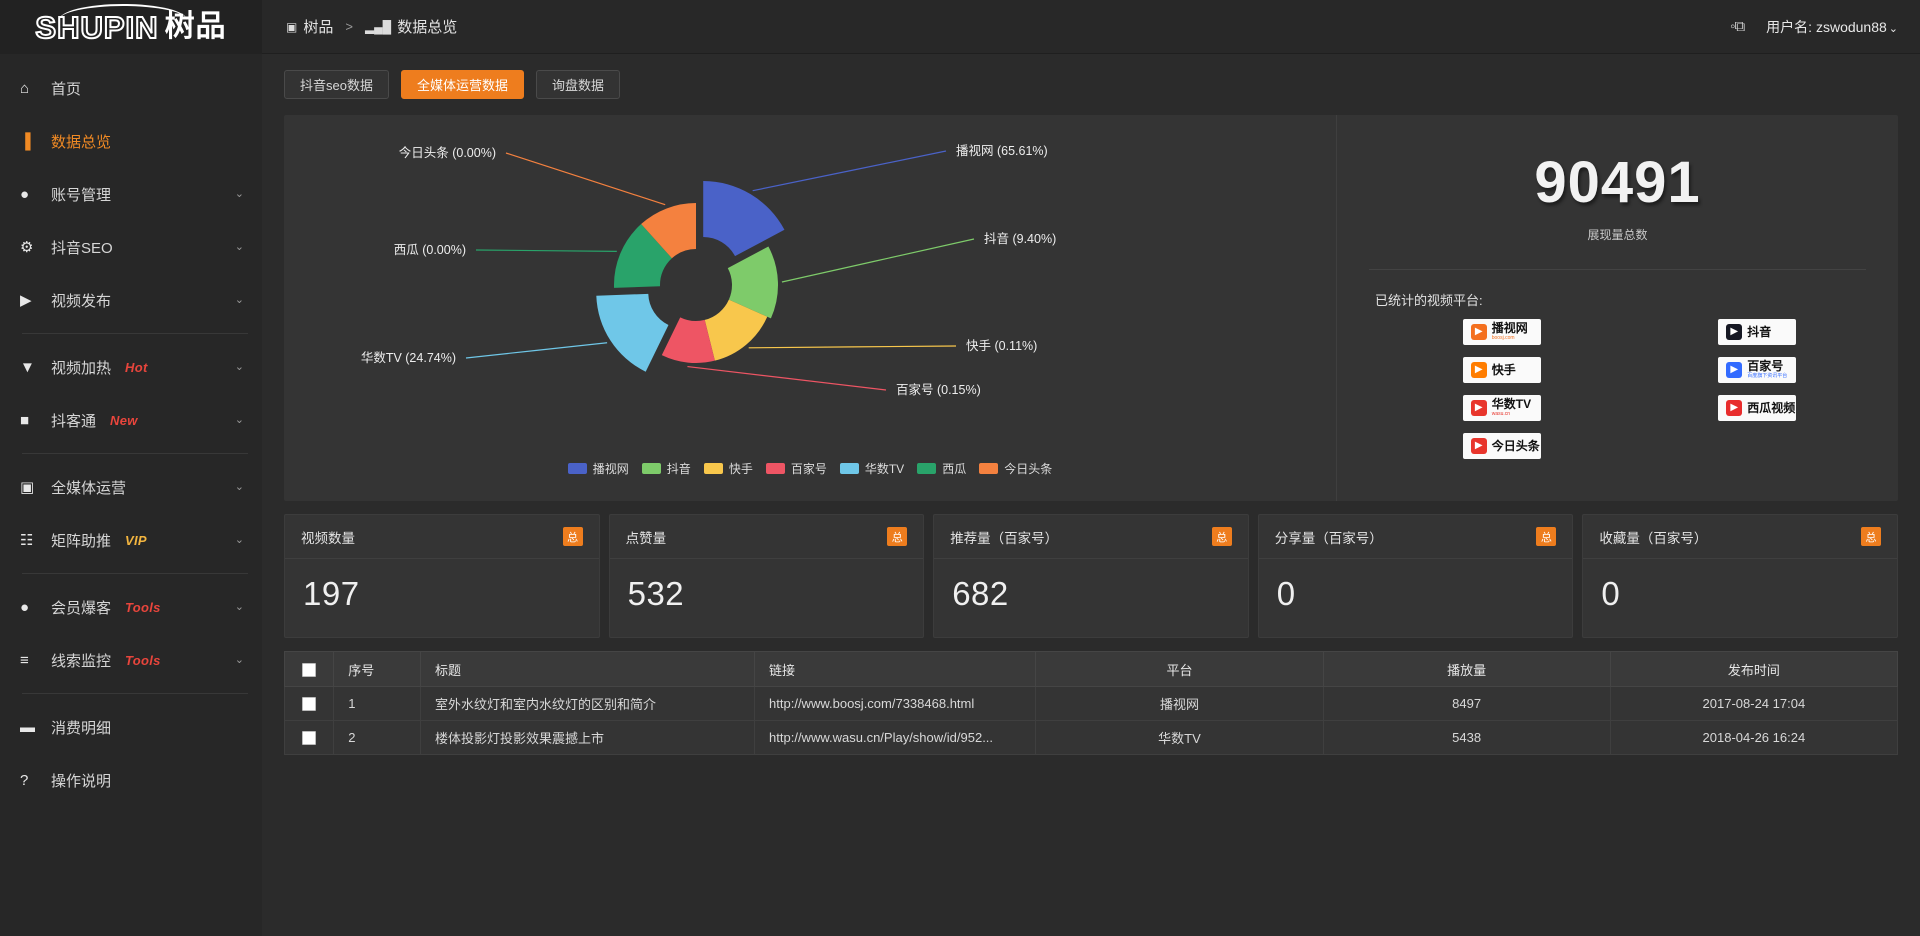 The height and width of the screenshot is (936, 1920). I want to click on row-title: 楼体投影灯投影效果震撼上市, so click(587, 737).